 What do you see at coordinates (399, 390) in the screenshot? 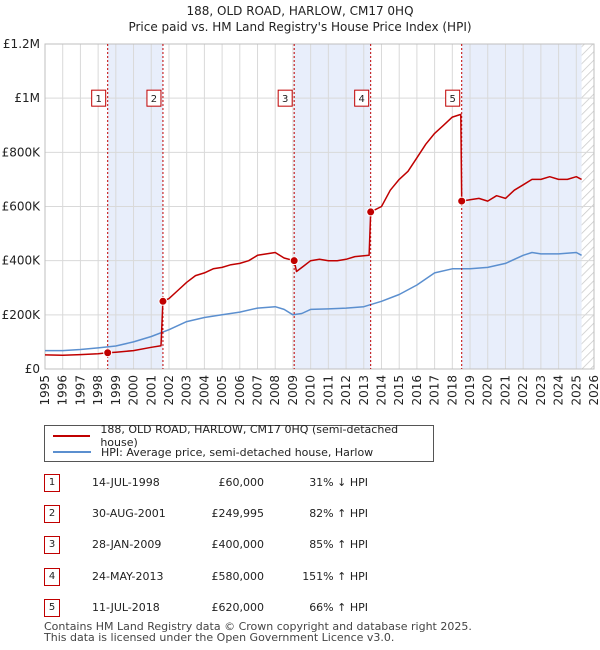
I see `x-tick-label: 2015` at bounding box center [399, 390].